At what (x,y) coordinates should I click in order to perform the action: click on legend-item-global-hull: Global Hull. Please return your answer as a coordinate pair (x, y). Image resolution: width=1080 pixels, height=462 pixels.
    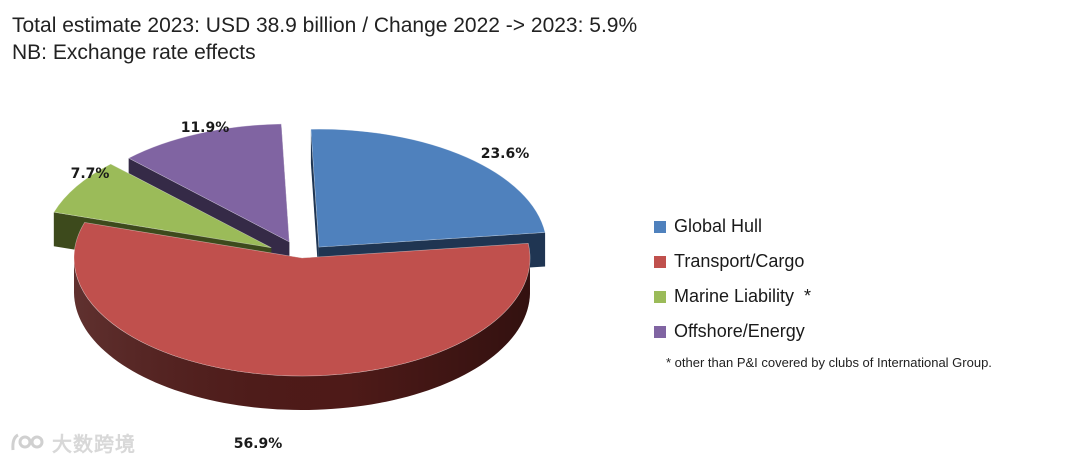
    Looking at the image, I should click on (732, 226).